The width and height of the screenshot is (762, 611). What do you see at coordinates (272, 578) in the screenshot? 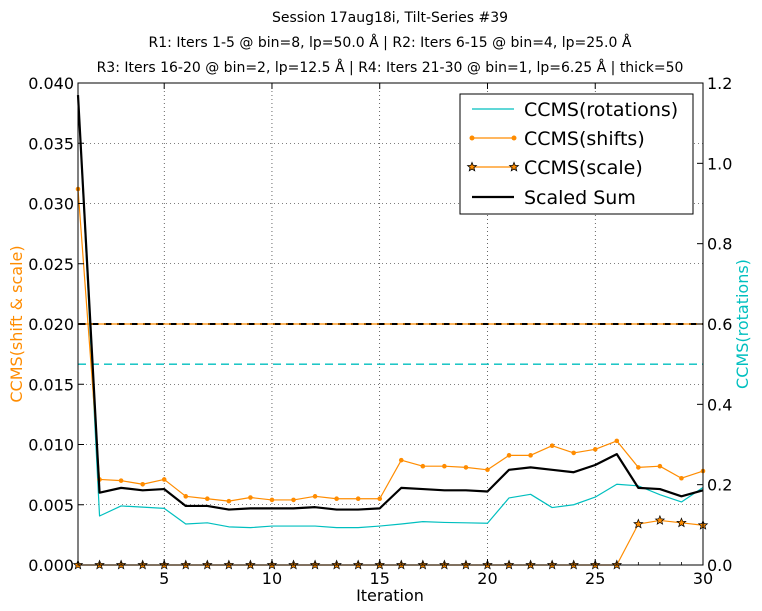
I see `x-tick-label: 10` at bounding box center [272, 578].